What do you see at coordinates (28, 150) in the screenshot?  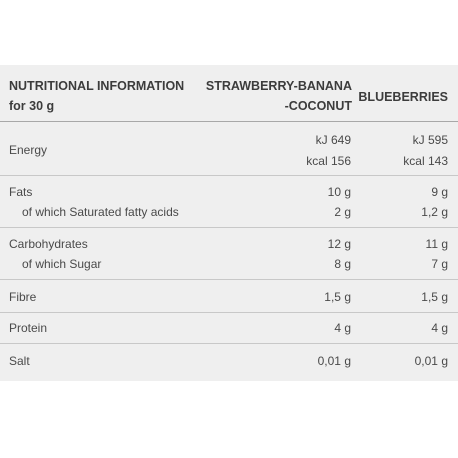 I see `energy-label: Energy` at bounding box center [28, 150].